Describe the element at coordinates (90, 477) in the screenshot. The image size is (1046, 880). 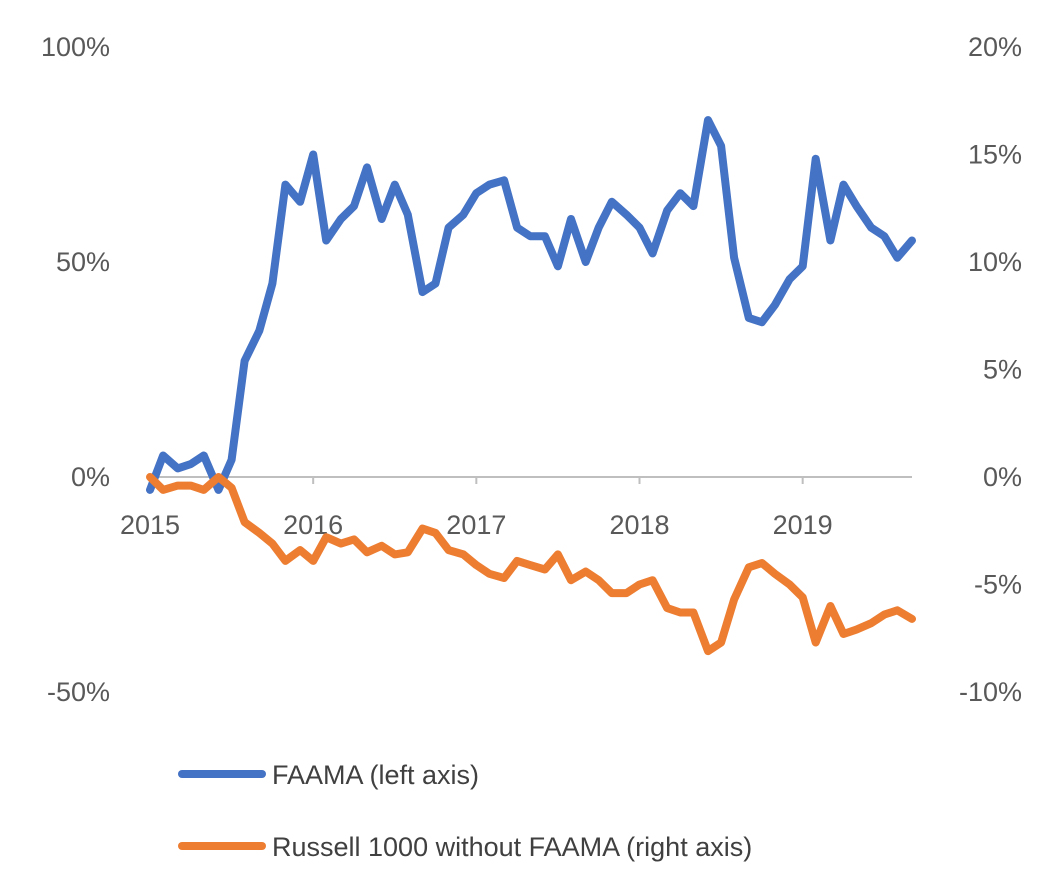
I see `left-tick-label: 0%` at that location.